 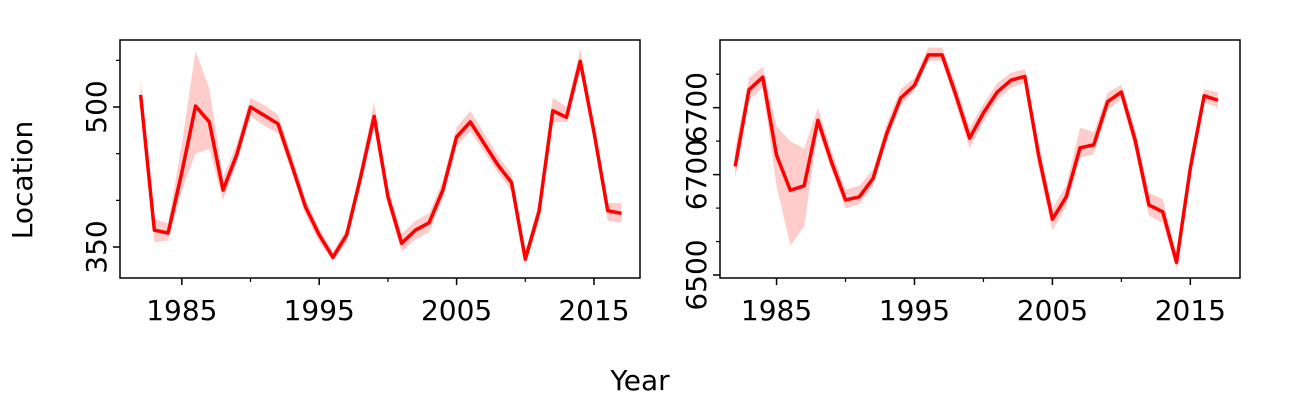 I want to click on y-axis-label: Location, so click(x=22, y=180).